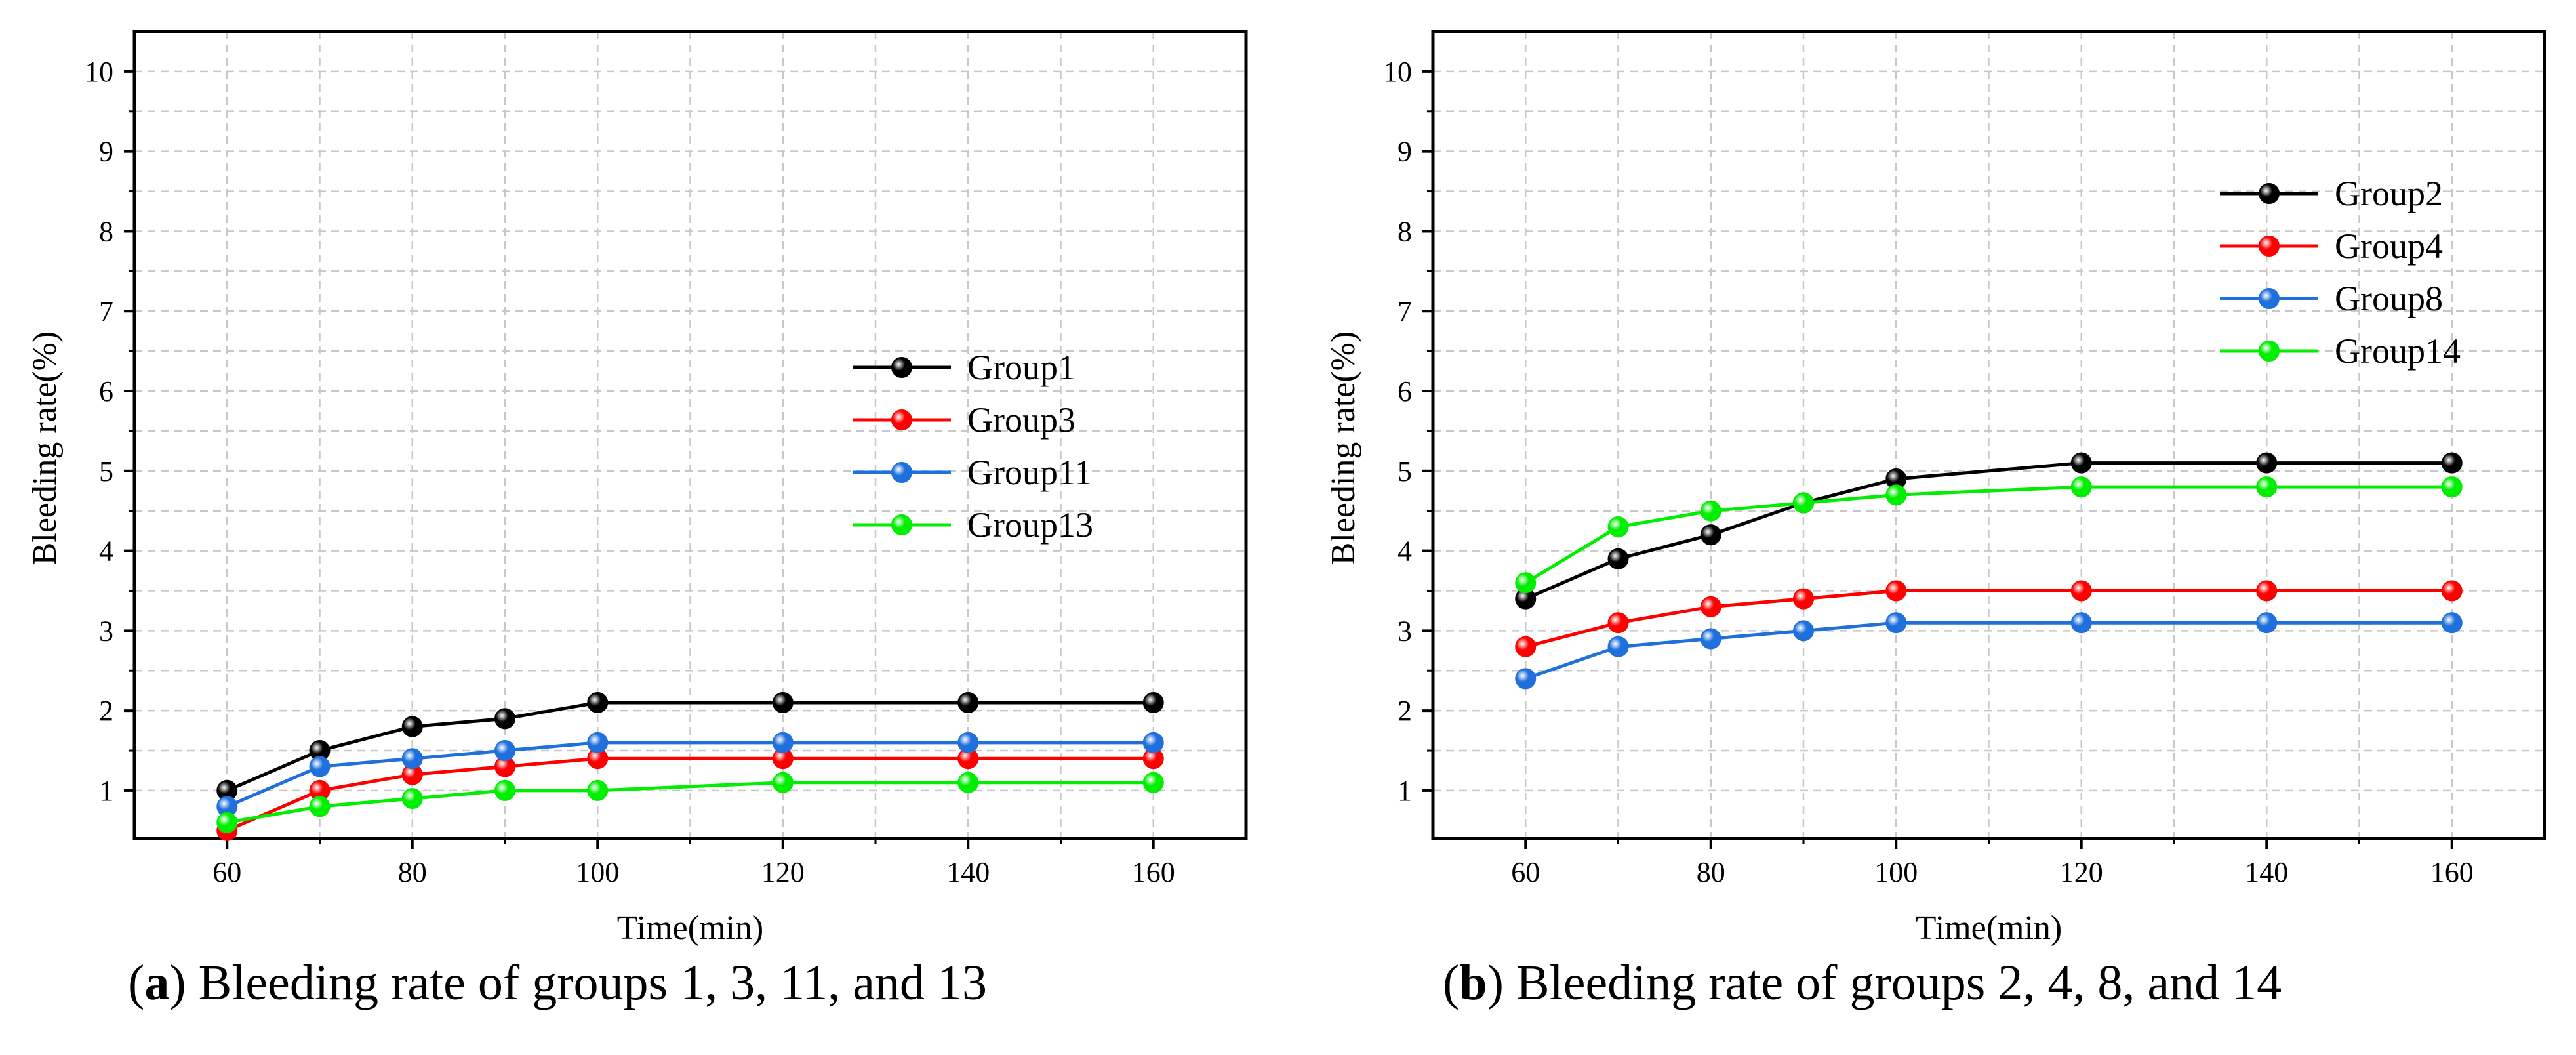 This screenshot has width=2576, height=1055. I want to click on x-tick-label-a: 120, so click(783, 872).